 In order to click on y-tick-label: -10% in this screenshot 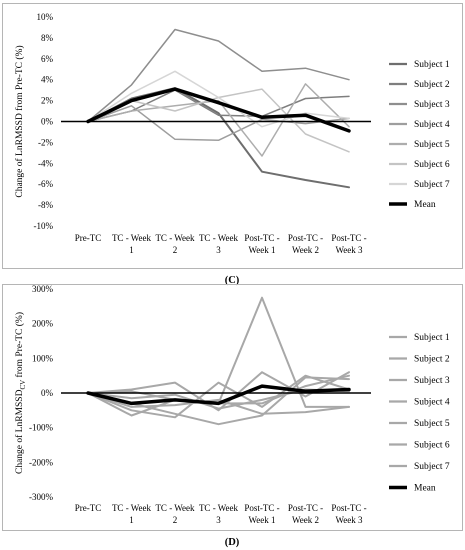, I will do `click(44, 226)`.